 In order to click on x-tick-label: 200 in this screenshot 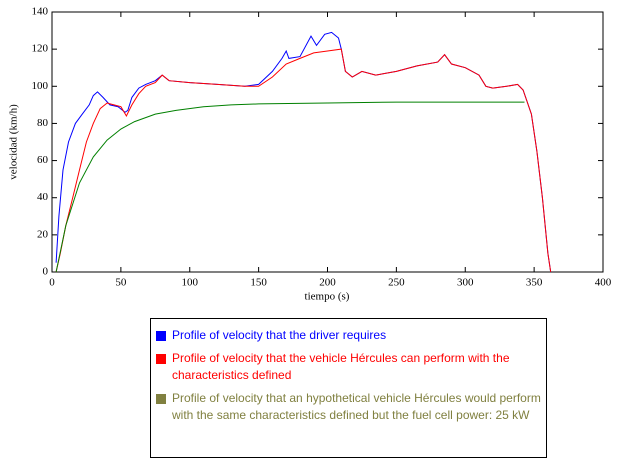, I will do `click(327, 283)`.